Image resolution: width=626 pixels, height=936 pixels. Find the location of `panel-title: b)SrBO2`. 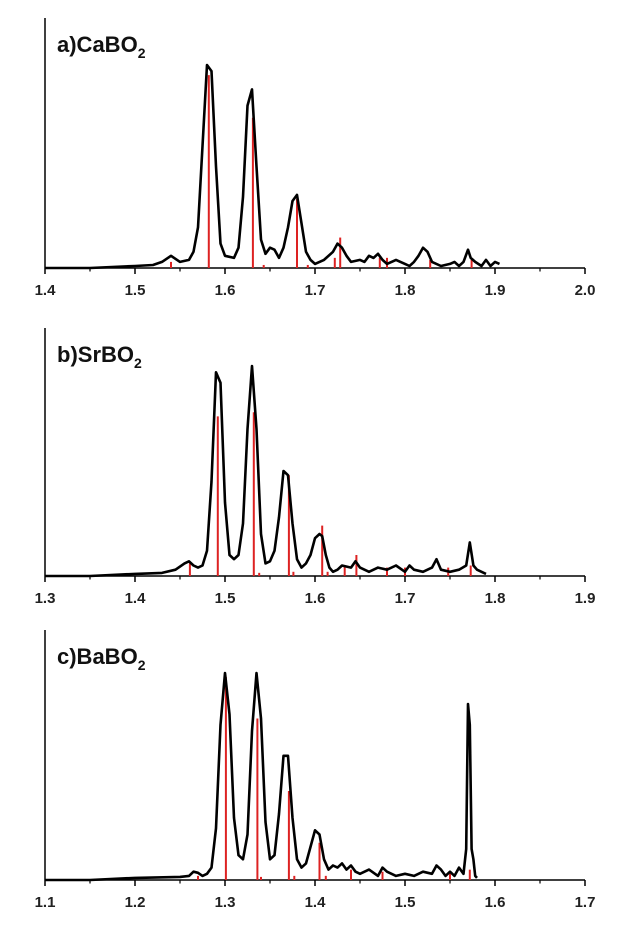

panel-title: b)SrBO2 is located at coordinates (99, 356).